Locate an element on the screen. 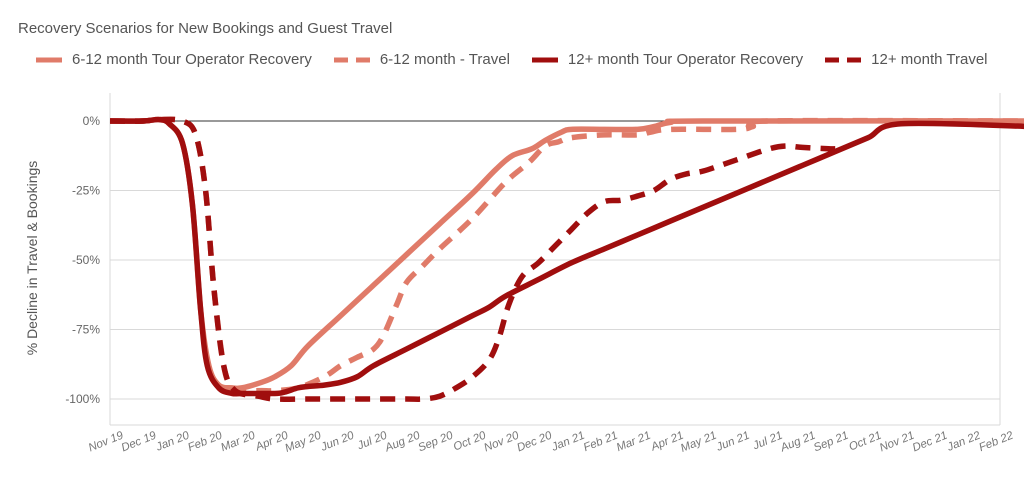 This screenshot has height=482, width=1024. legend-label: 12+ month Travel is located at coordinates (929, 59).